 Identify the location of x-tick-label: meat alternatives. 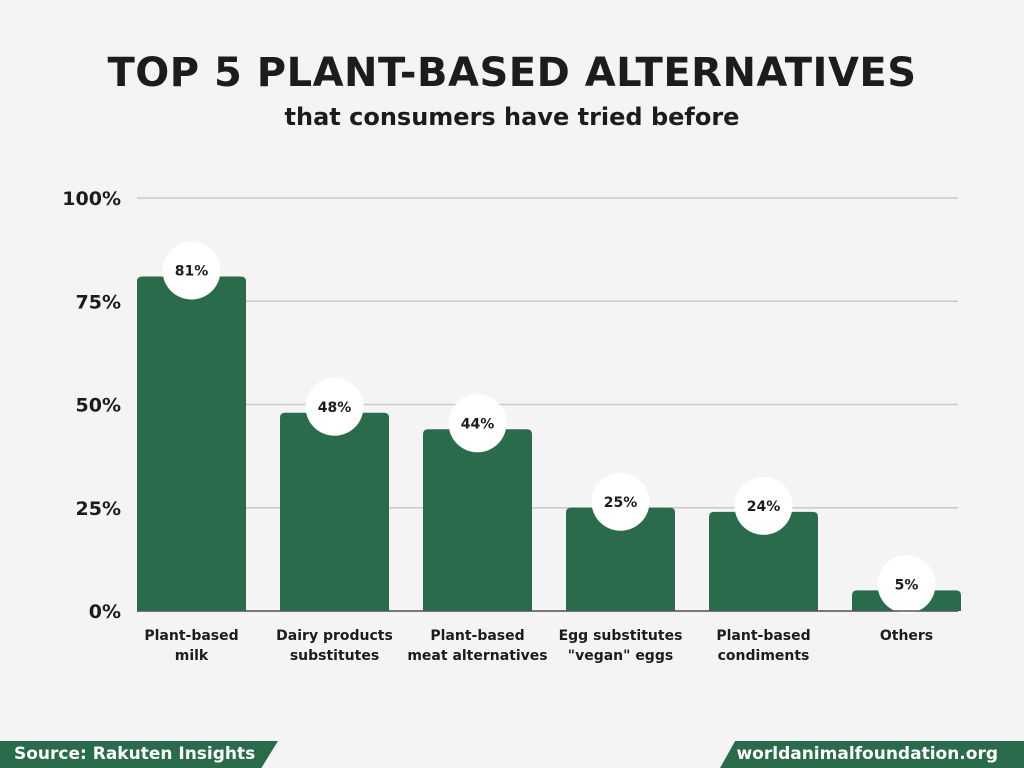
(477, 656).